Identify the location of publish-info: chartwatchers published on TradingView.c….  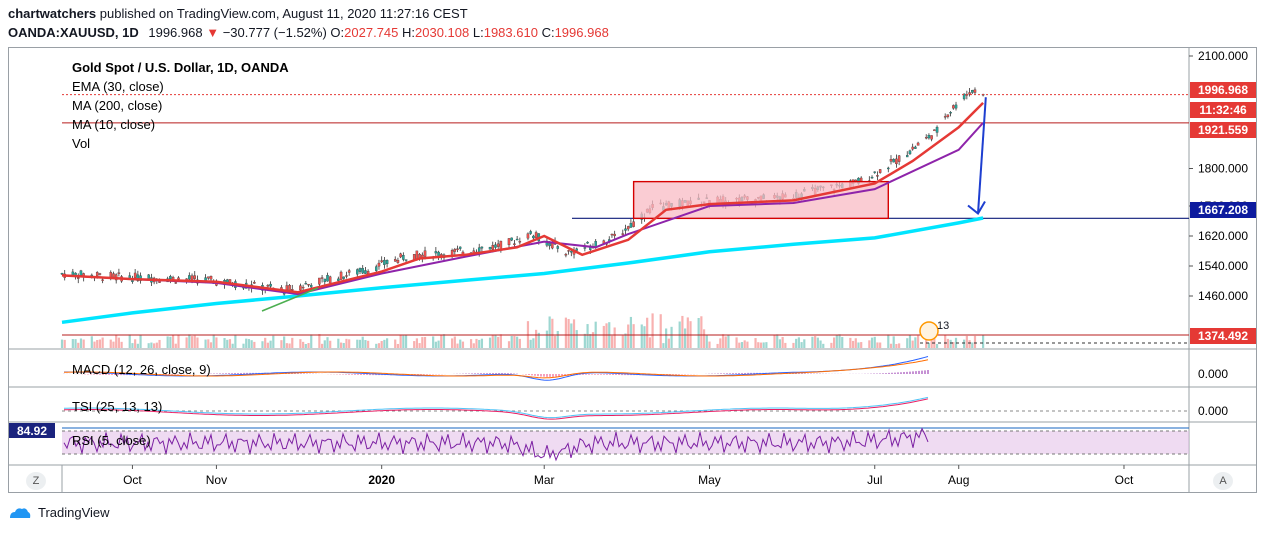
(238, 13).